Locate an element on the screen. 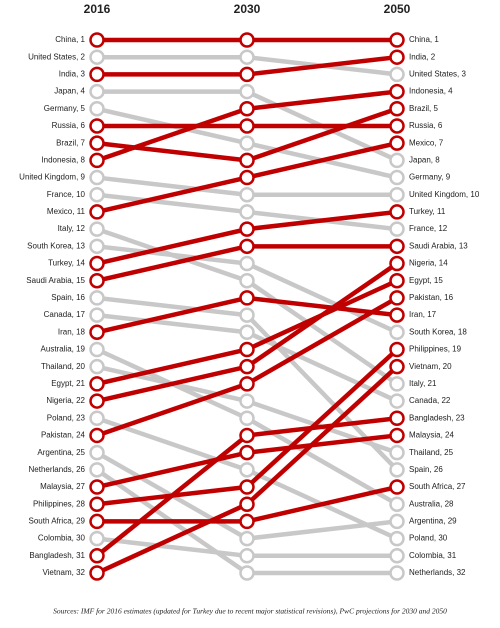 The width and height of the screenshot is (500, 628). country-label: Vietnam, 20 is located at coordinates (430, 366).